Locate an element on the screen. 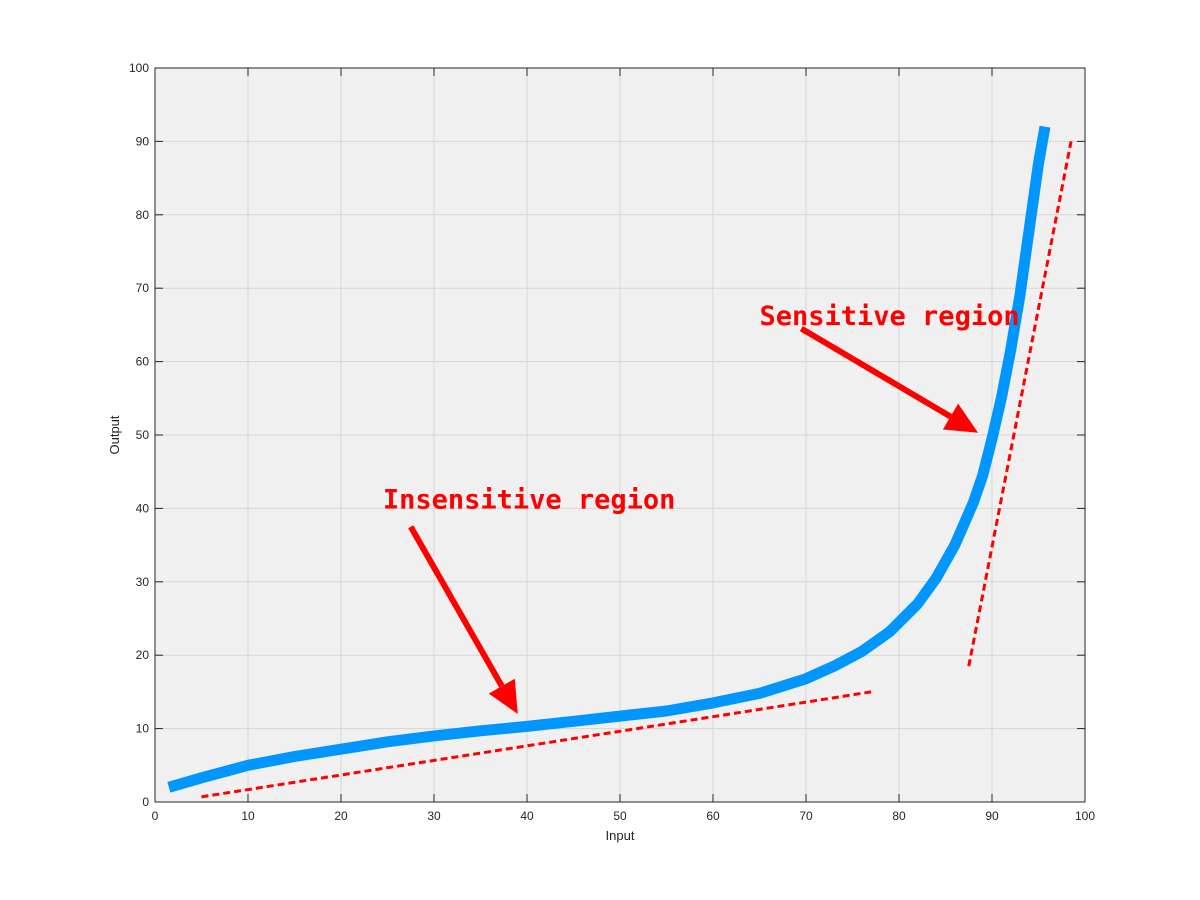 The width and height of the screenshot is (1200, 900). y-tick-label: 40 is located at coordinates (143, 508).